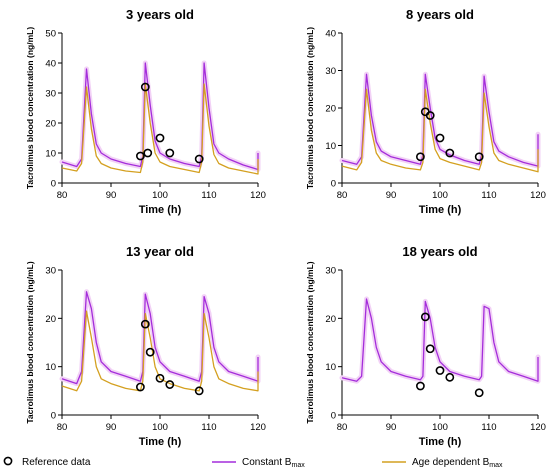  Describe the element at coordinates (457, 463) in the screenshot. I see `legend-age-dependent-label: Age dependent Bmax` at that location.